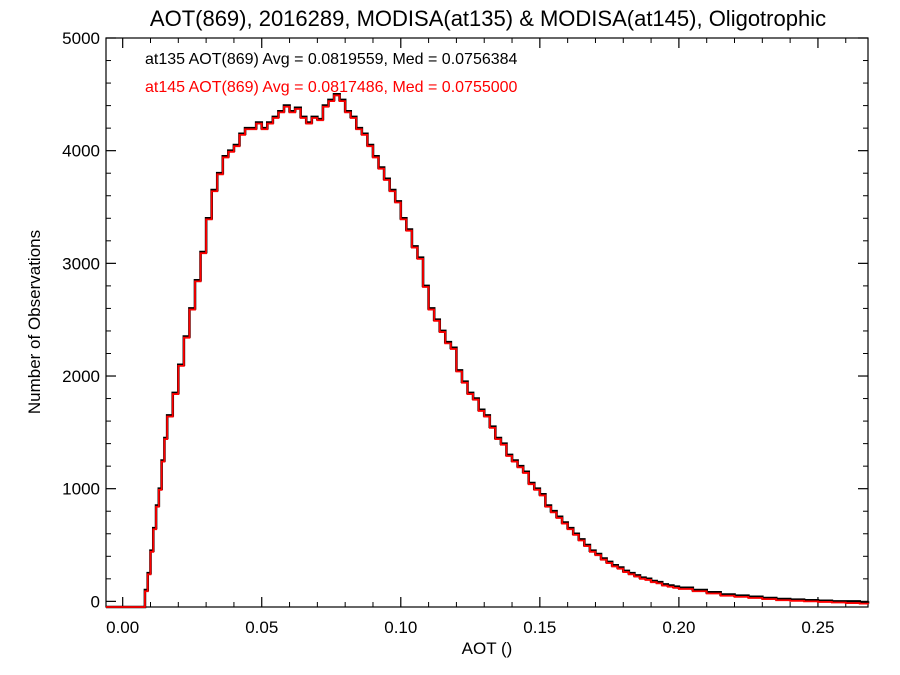 The width and height of the screenshot is (900, 675). Describe the element at coordinates (817, 627) in the screenshot. I see `x-tick-label: 0.25` at that location.